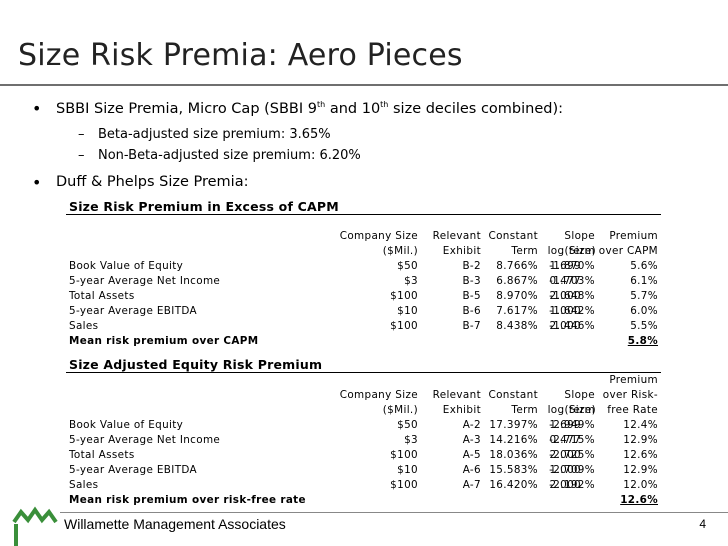 Image resolution: width=728 pixels, height=546 pixels. What do you see at coordinates (633, 380) in the screenshot?
I see `table-risk-free-header-0: Premium` at bounding box center [633, 380].